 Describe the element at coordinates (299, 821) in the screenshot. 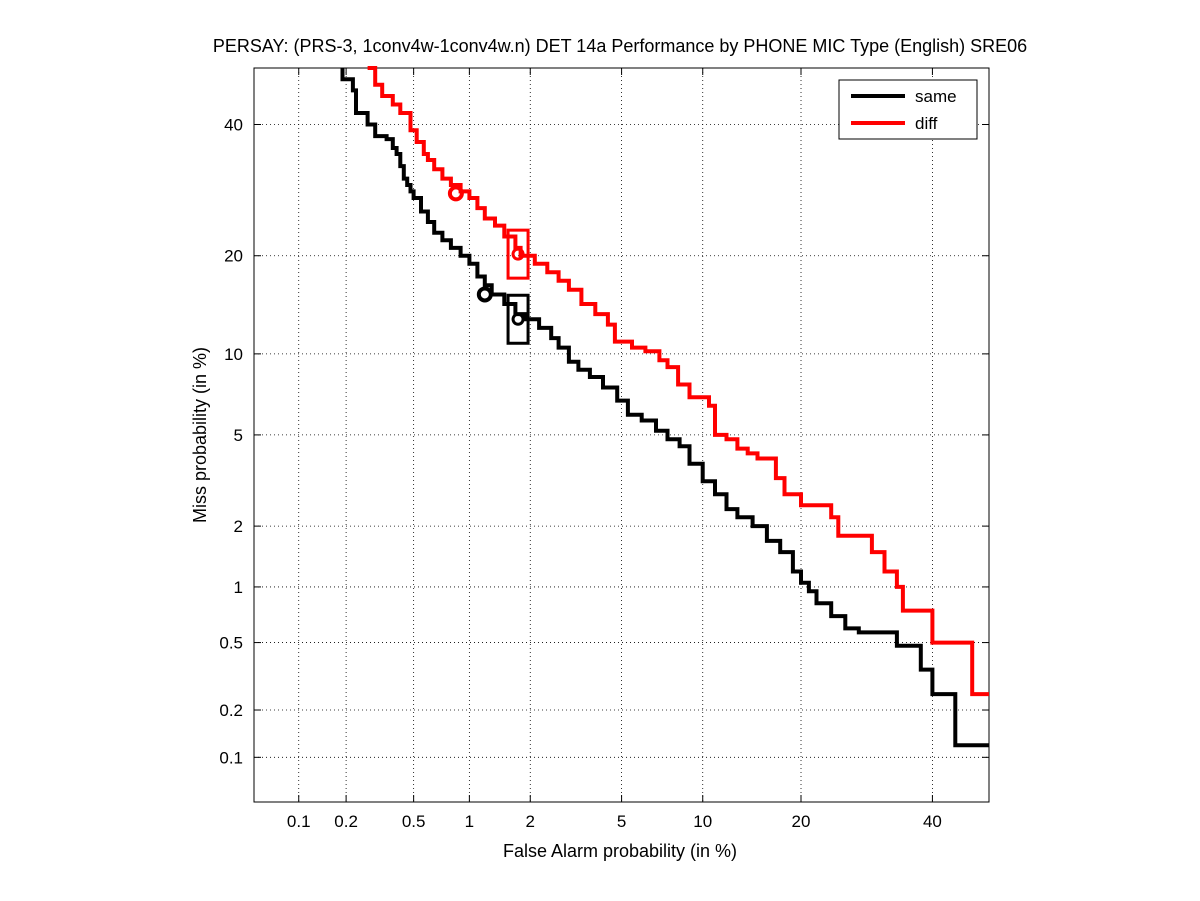

I see `x-tick-label: 0.1` at that location.